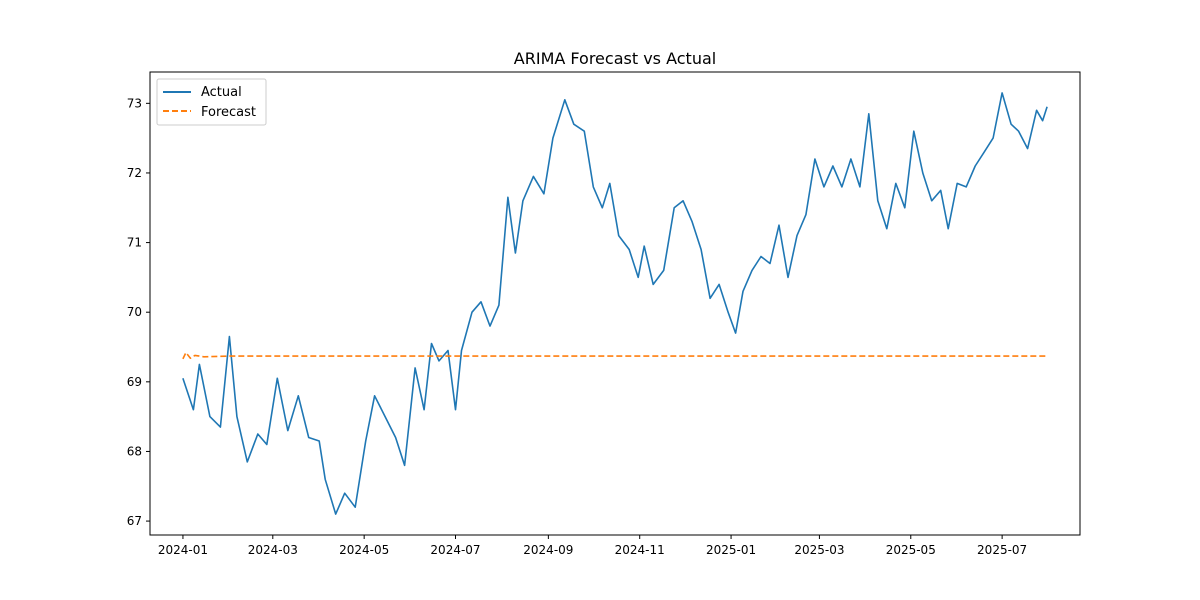 The width and height of the screenshot is (1200, 600). I want to click on legend: Actual Forecast, so click(211, 102).